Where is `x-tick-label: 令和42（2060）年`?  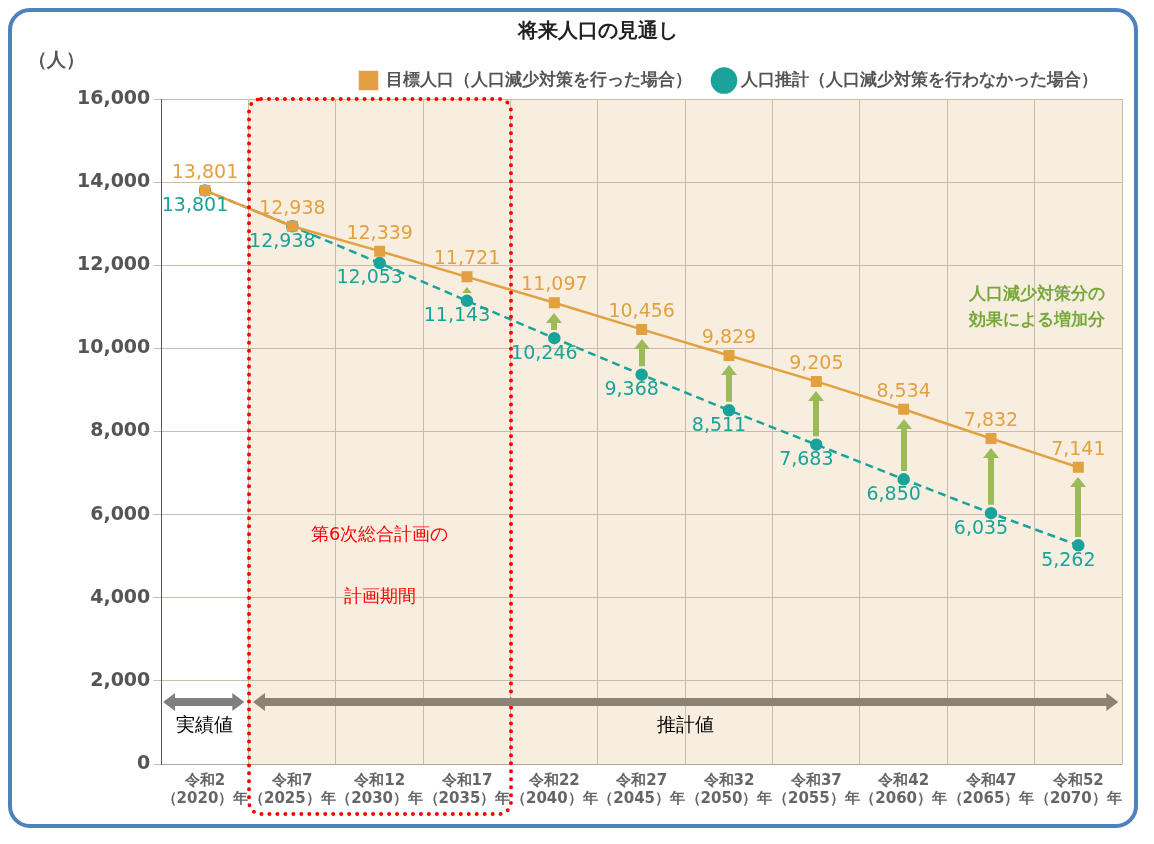
x-tick-label: 令和42（2060）年 is located at coordinates (904, 788).